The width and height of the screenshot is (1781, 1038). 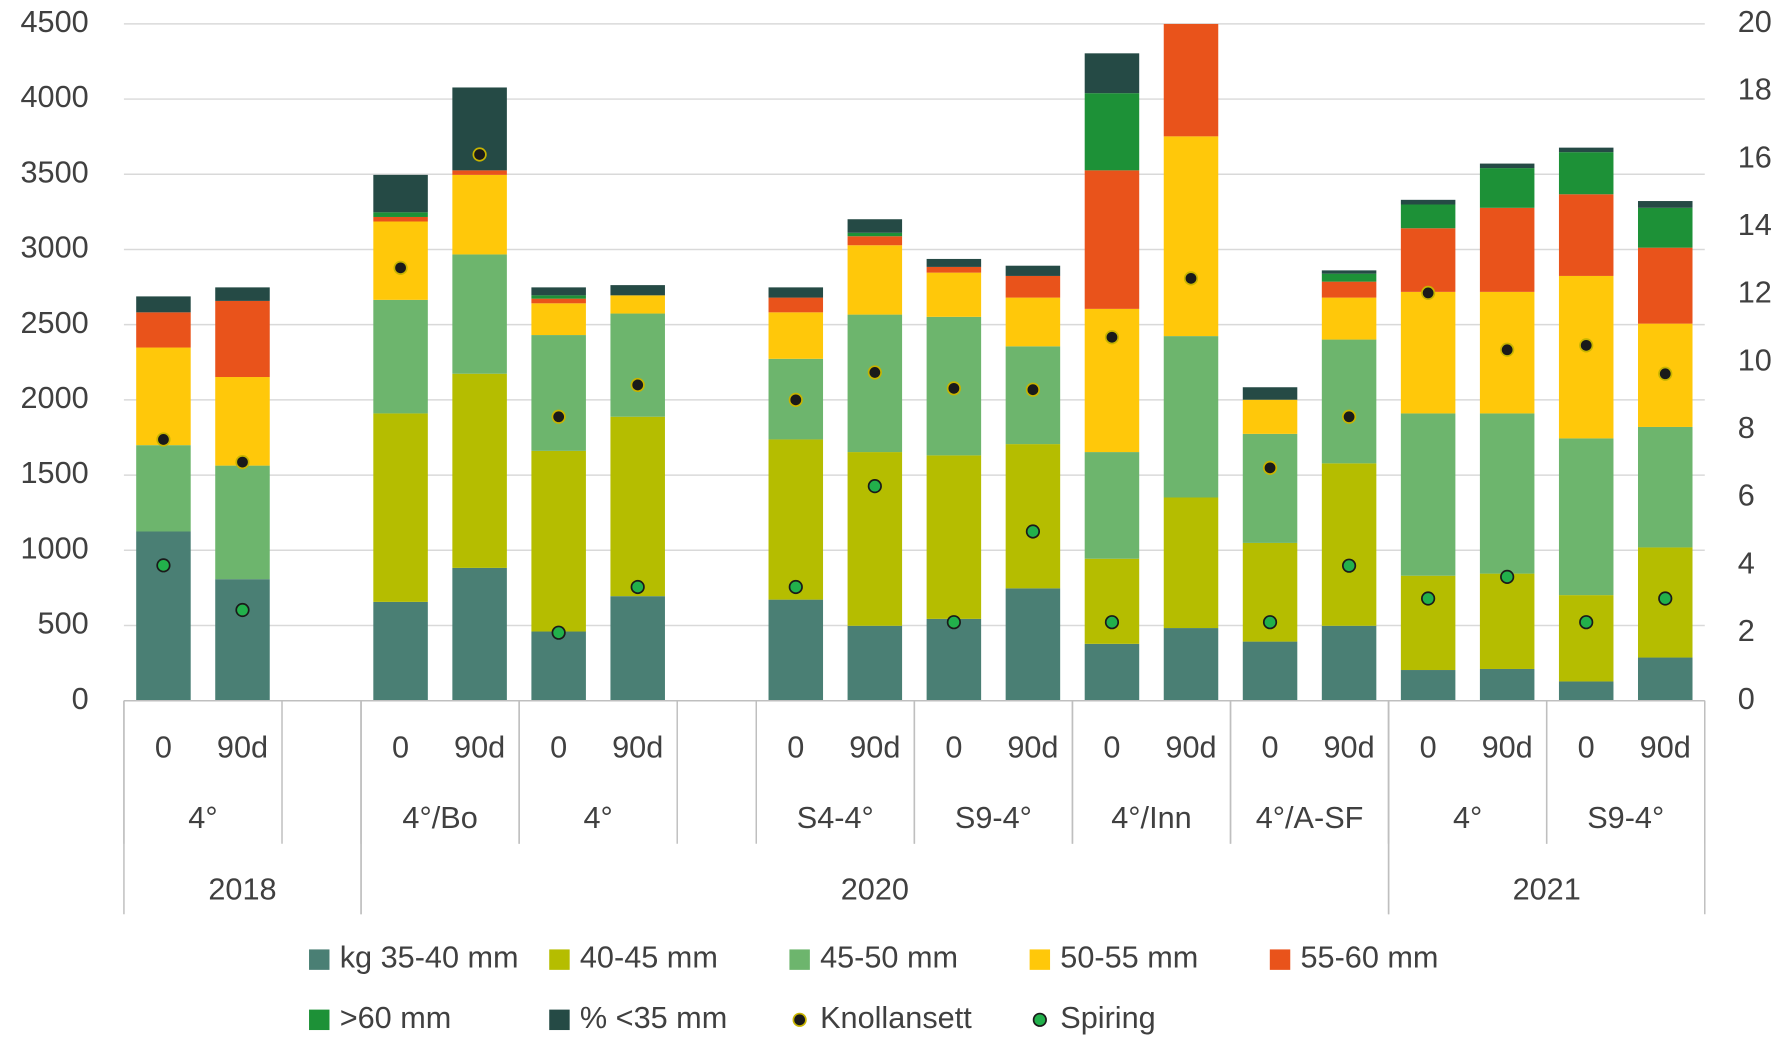 I want to click on y2-tick-label: 4, so click(x=1746, y=563).